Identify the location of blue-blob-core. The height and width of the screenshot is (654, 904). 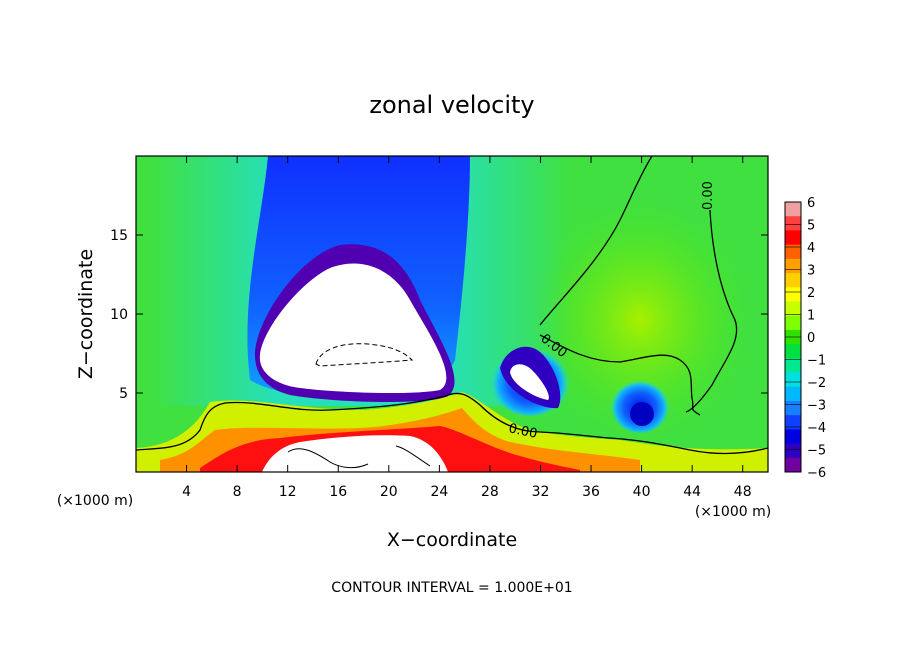
(642, 414).